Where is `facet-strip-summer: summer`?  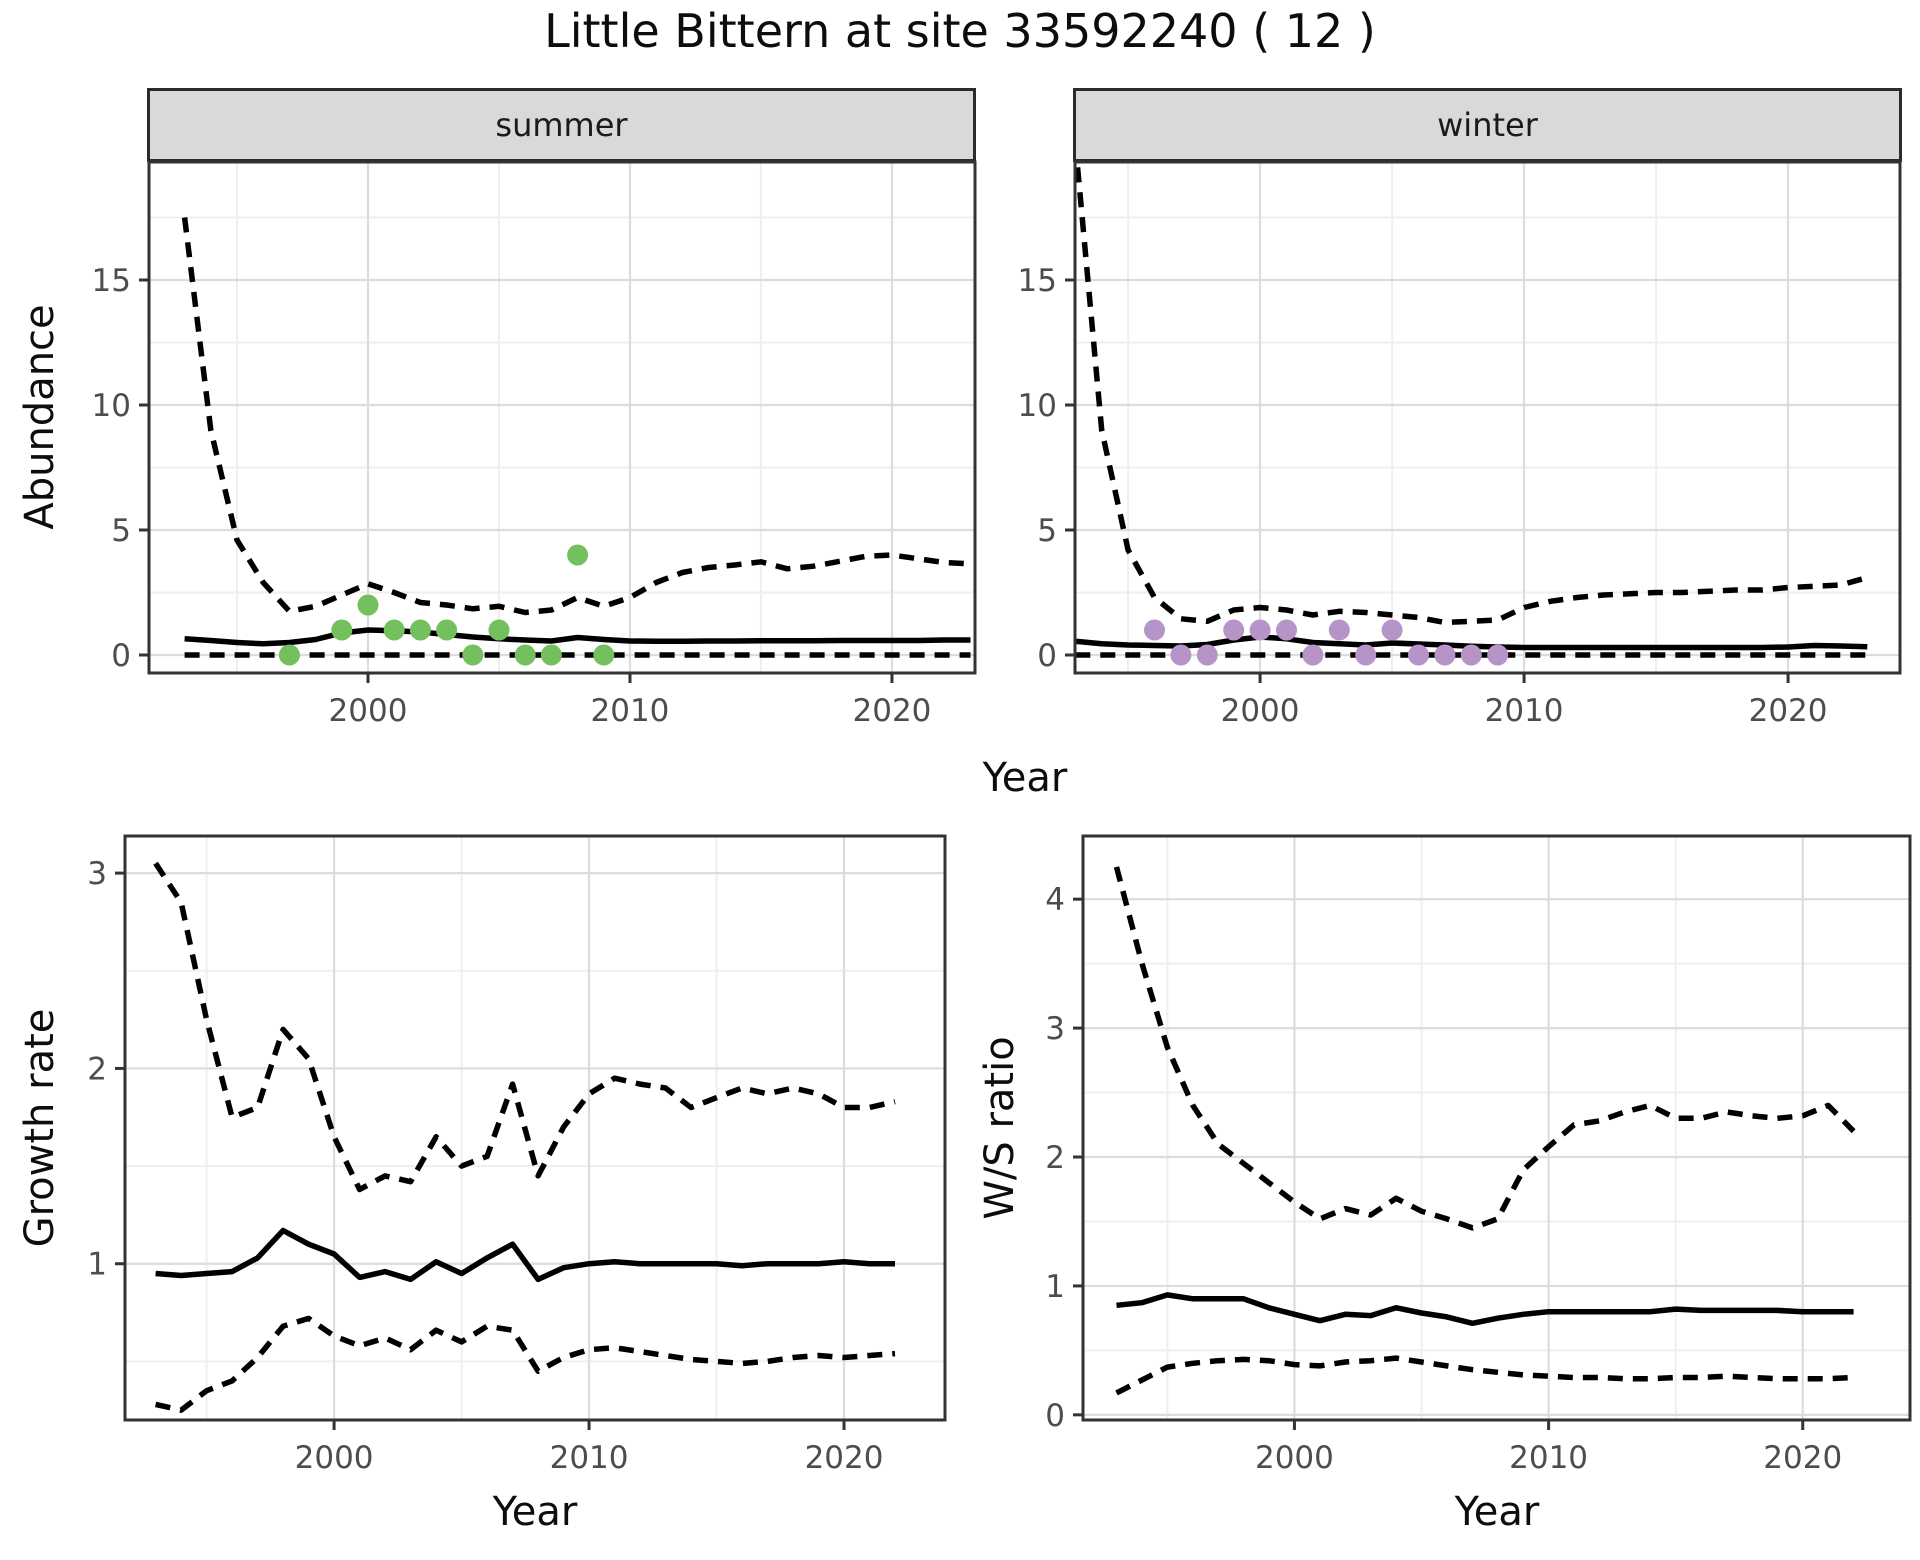
facet-strip-summer: summer is located at coordinates (561, 125).